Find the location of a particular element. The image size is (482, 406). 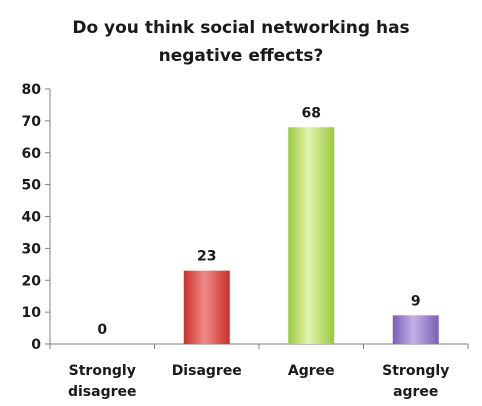

category-label: Agree is located at coordinates (311, 371).